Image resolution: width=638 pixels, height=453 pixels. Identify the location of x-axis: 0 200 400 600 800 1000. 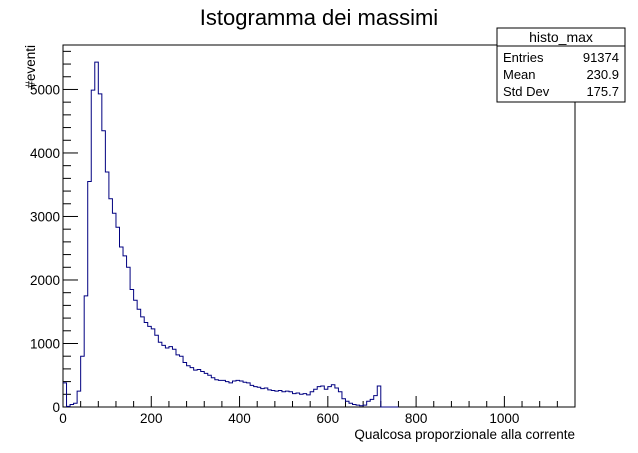
(317, 411).